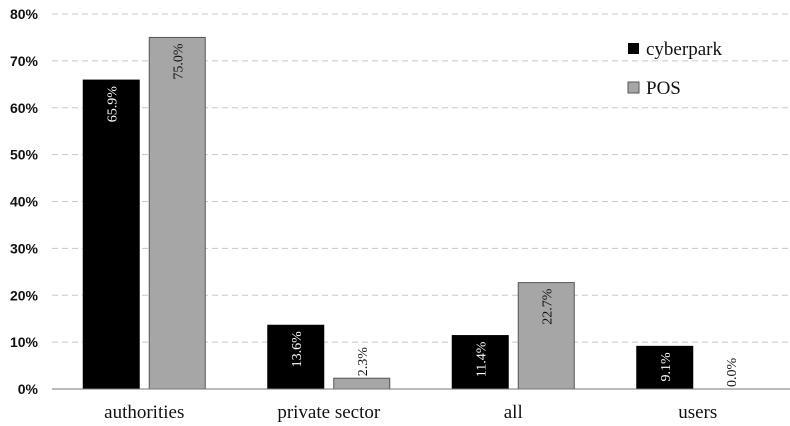 This screenshot has height=426, width=790. Describe the element at coordinates (421, 405) in the screenshot. I see `x-axis: authorities private sector all users` at that location.